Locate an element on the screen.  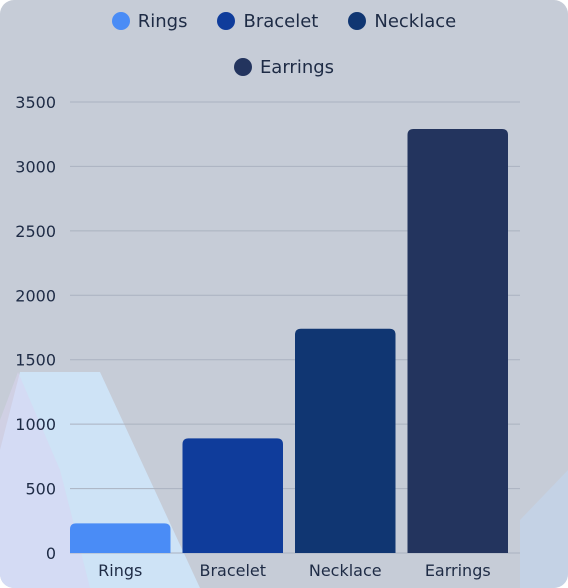
x-tick-label: Earrings is located at coordinates (458, 570).